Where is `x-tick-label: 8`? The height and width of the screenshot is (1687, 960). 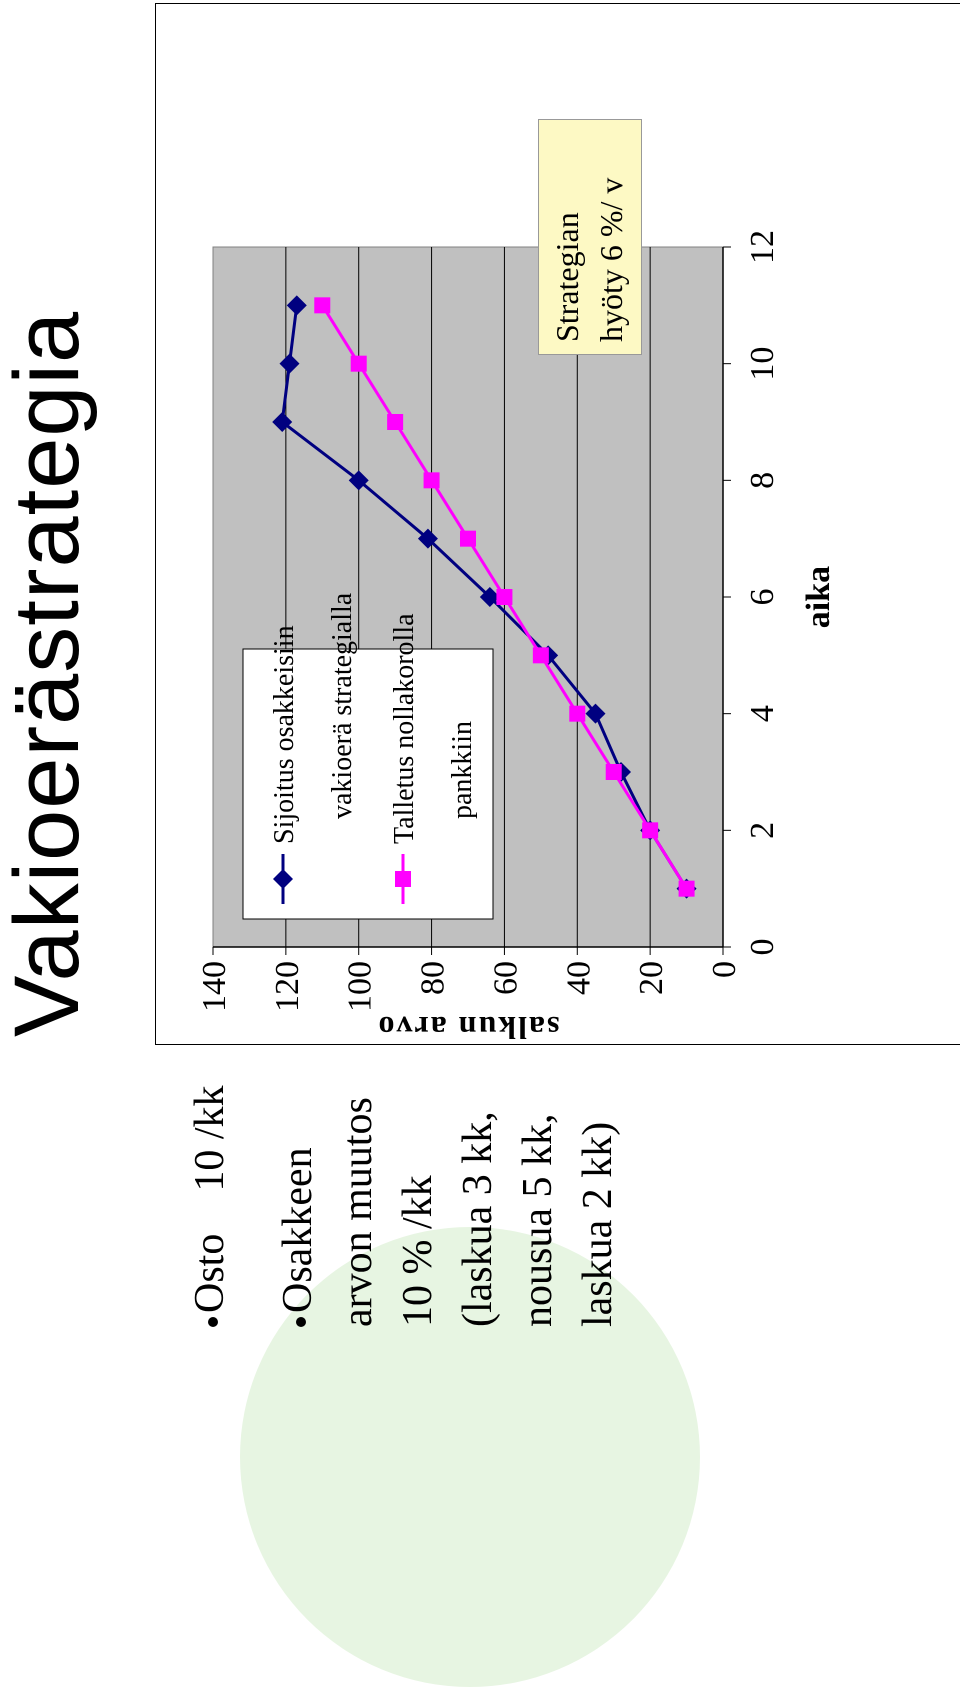
x-tick-label: 8 is located at coordinates (762, 480).